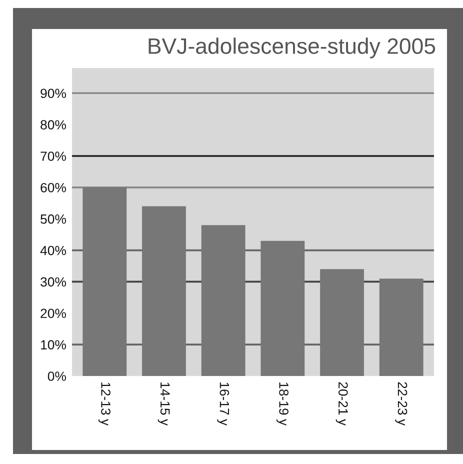  Describe the element at coordinates (53, 219) in the screenshot. I see `y-tick-label: 50%` at that location.